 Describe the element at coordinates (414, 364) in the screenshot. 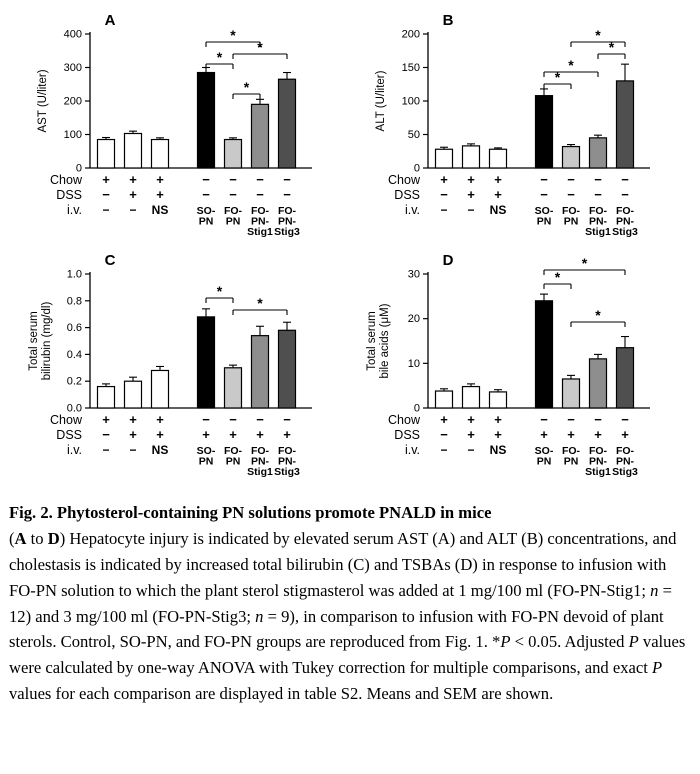

I see `y-tick-label: 10` at that location.